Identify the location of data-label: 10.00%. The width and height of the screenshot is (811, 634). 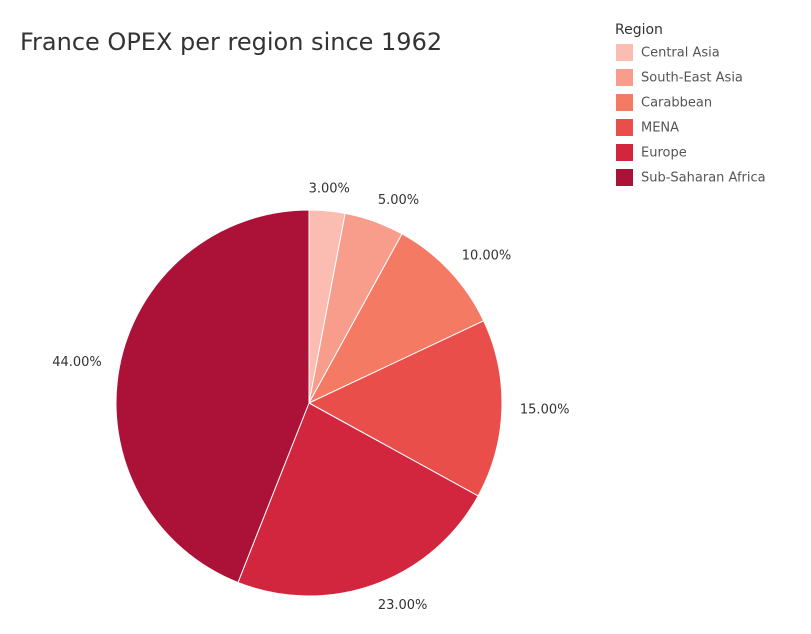
(487, 255).